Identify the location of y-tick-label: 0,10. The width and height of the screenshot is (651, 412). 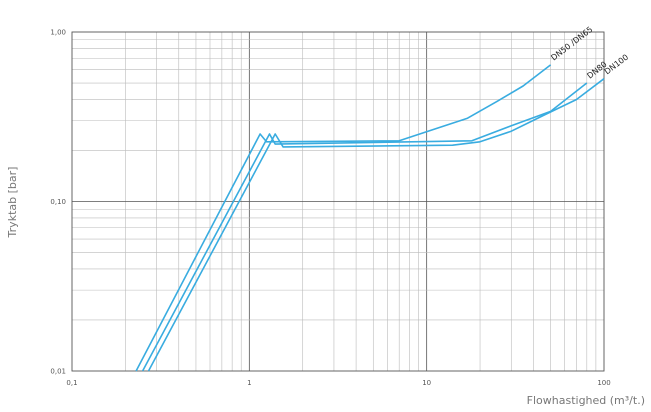
(58, 202).